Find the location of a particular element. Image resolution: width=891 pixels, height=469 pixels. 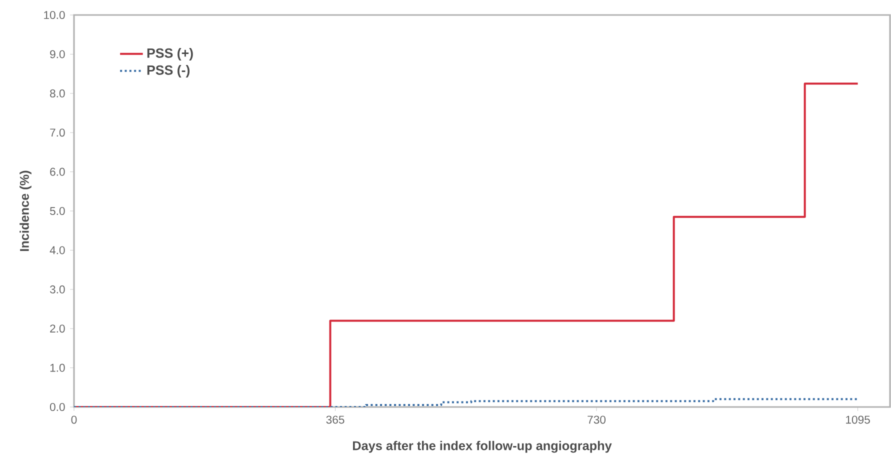

legend-label: PSS (+) is located at coordinates (170, 54).